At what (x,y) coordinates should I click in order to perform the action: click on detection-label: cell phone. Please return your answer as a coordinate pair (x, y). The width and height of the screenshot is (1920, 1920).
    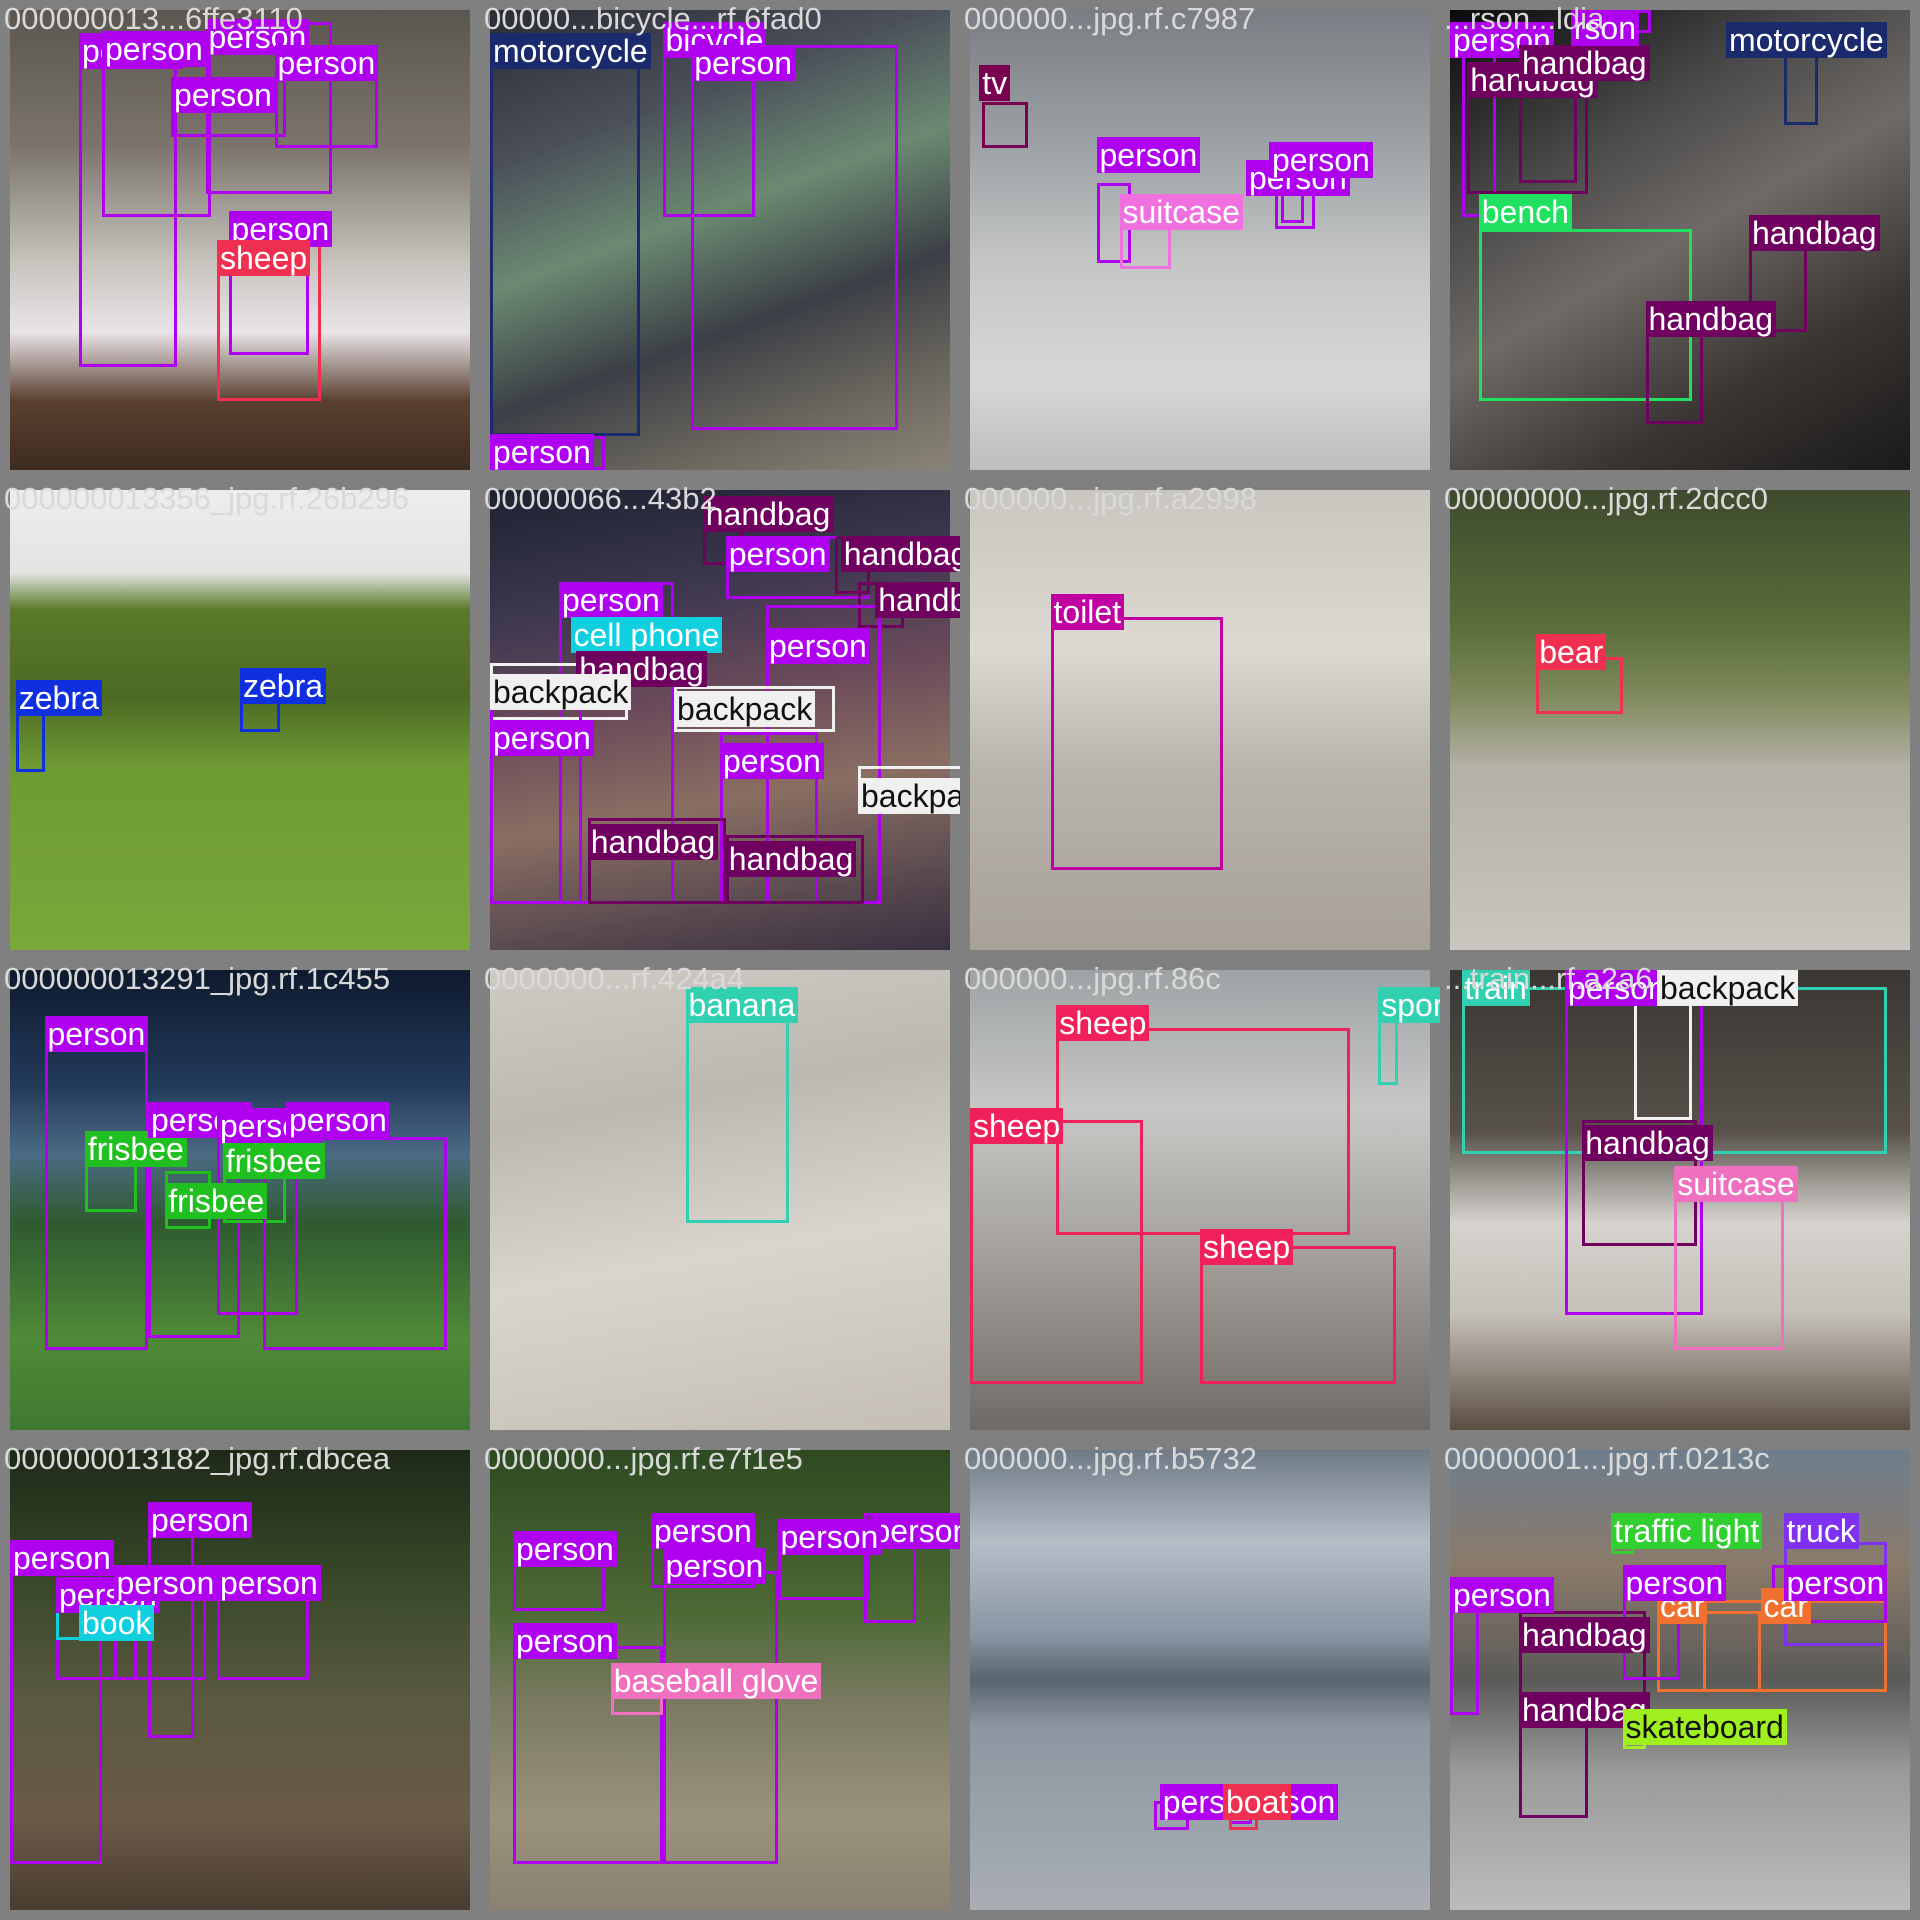
    Looking at the image, I should click on (646, 634).